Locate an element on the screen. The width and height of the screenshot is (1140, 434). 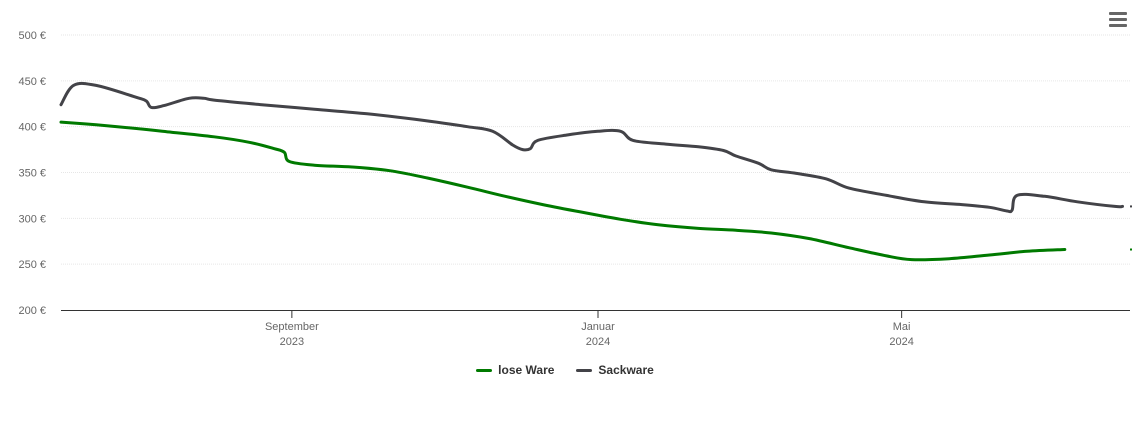
legend-label-lose-ware: lose Ware is located at coordinates (526, 370).